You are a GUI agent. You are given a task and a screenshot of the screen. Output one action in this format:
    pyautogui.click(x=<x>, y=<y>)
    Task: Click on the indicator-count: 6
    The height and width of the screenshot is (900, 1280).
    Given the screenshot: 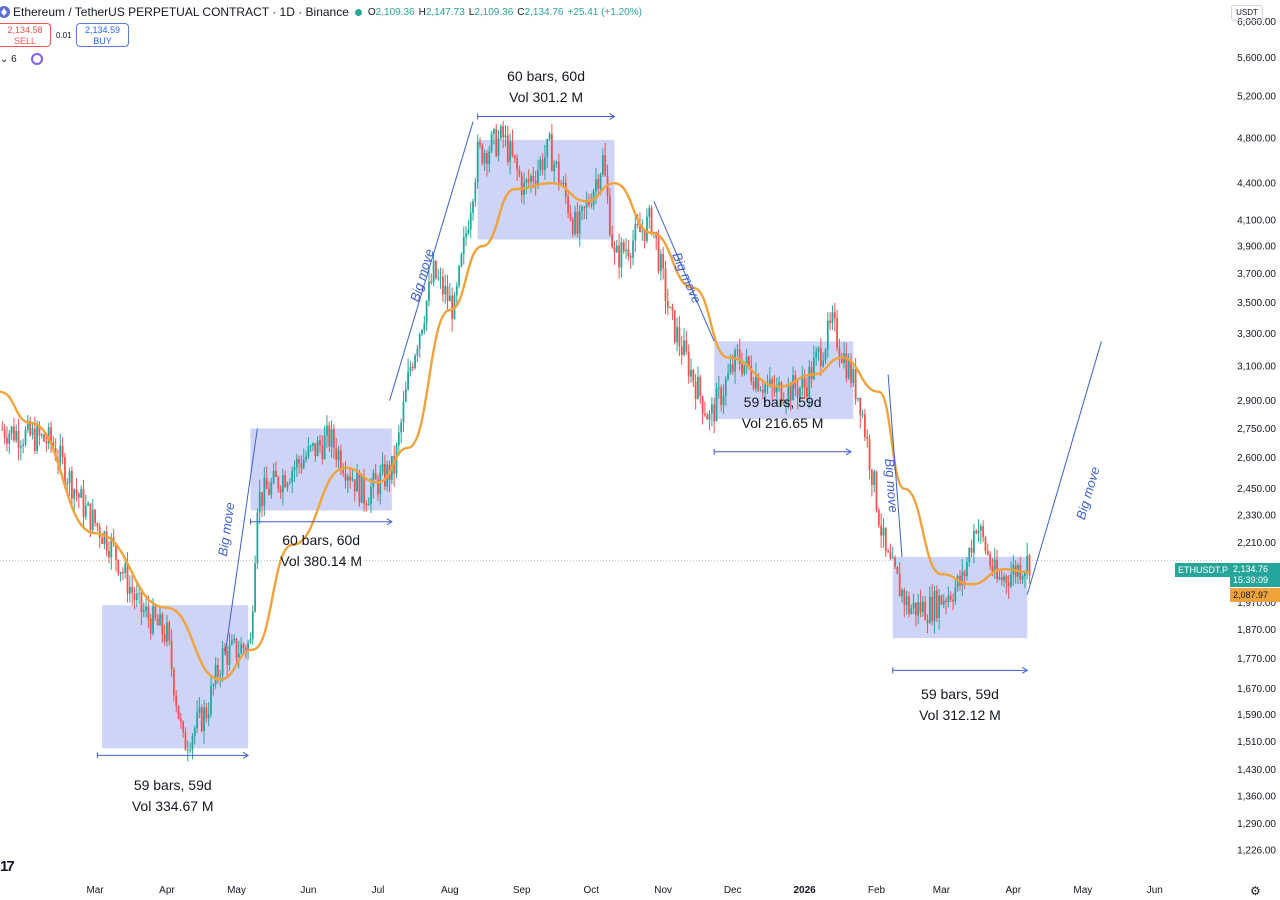 What is the action you would take?
    pyautogui.click(x=14, y=59)
    